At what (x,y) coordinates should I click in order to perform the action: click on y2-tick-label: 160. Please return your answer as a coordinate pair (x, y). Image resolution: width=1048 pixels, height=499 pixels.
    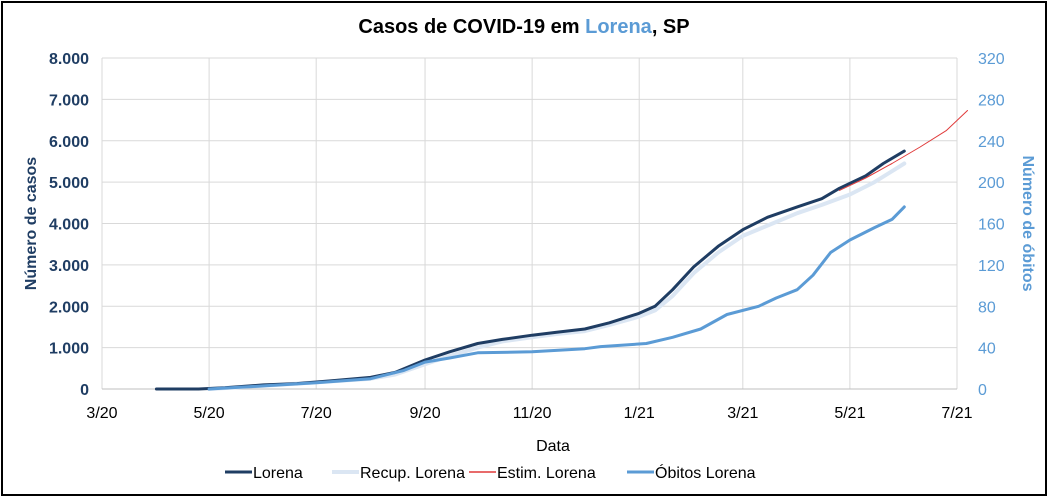
    Looking at the image, I should click on (991, 225).